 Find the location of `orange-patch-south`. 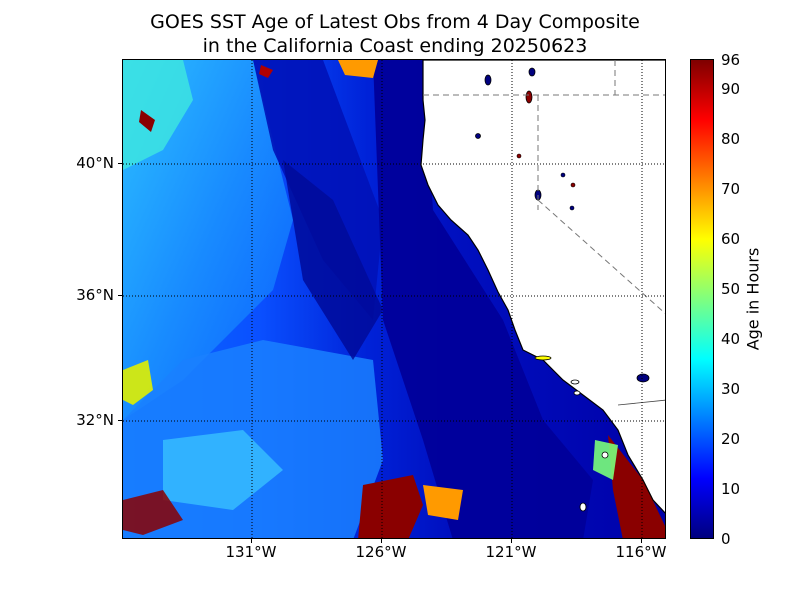

orange-patch-south is located at coordinates (443, 502).